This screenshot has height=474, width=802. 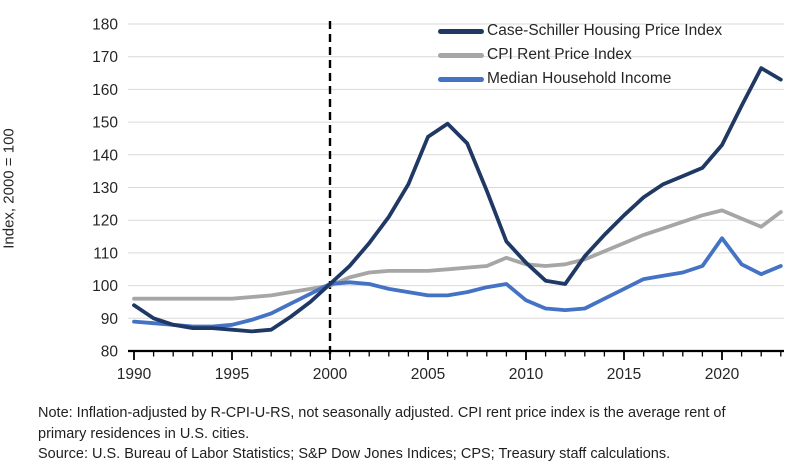 I want to click on y-tick-label: 100, so click(x=105, y=286).